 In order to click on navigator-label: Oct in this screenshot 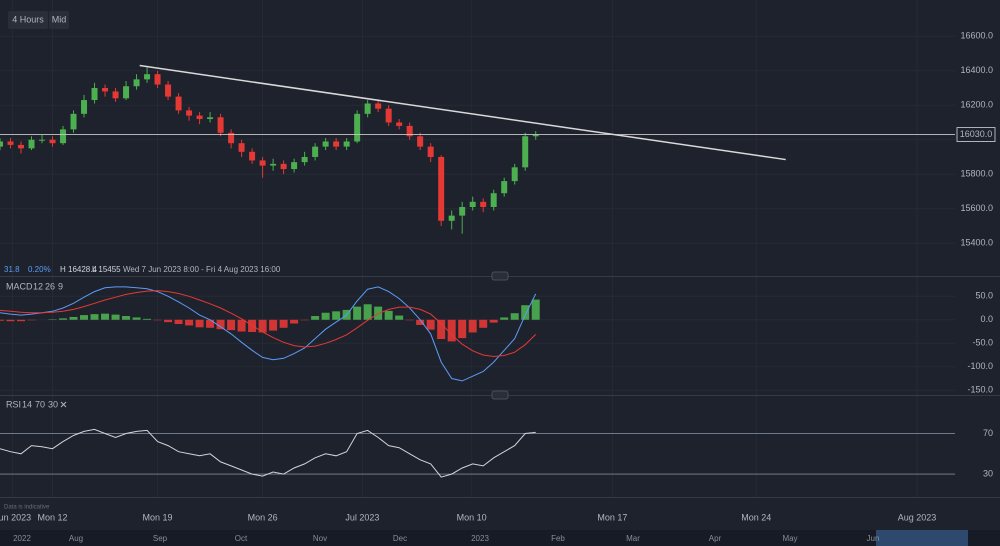, I will do `click(241, 538)`.